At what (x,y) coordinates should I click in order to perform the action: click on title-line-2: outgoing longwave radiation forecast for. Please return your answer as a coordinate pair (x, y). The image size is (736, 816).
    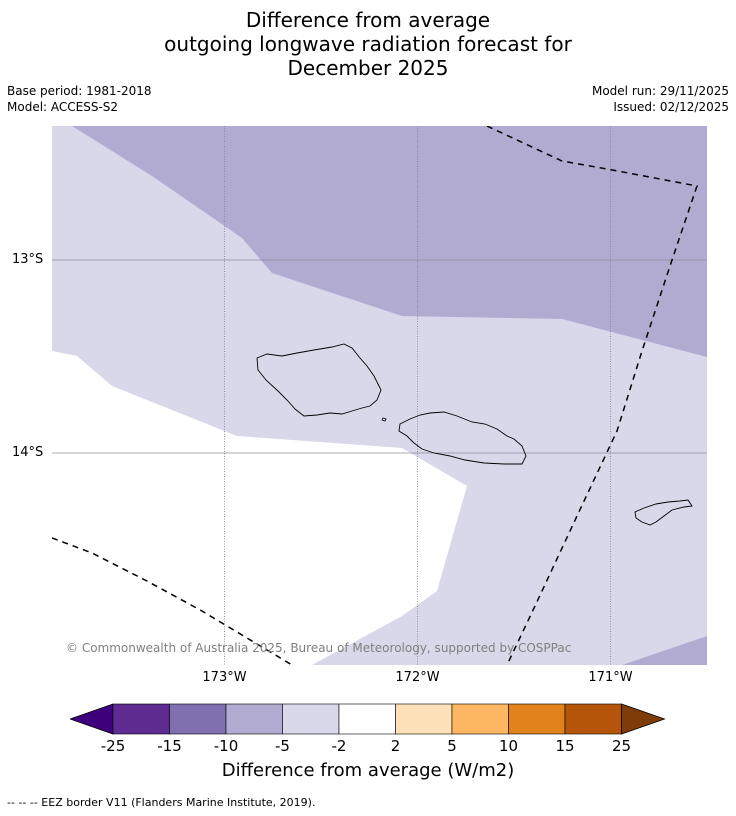
    Looking at the image, I should click on (368, 44).